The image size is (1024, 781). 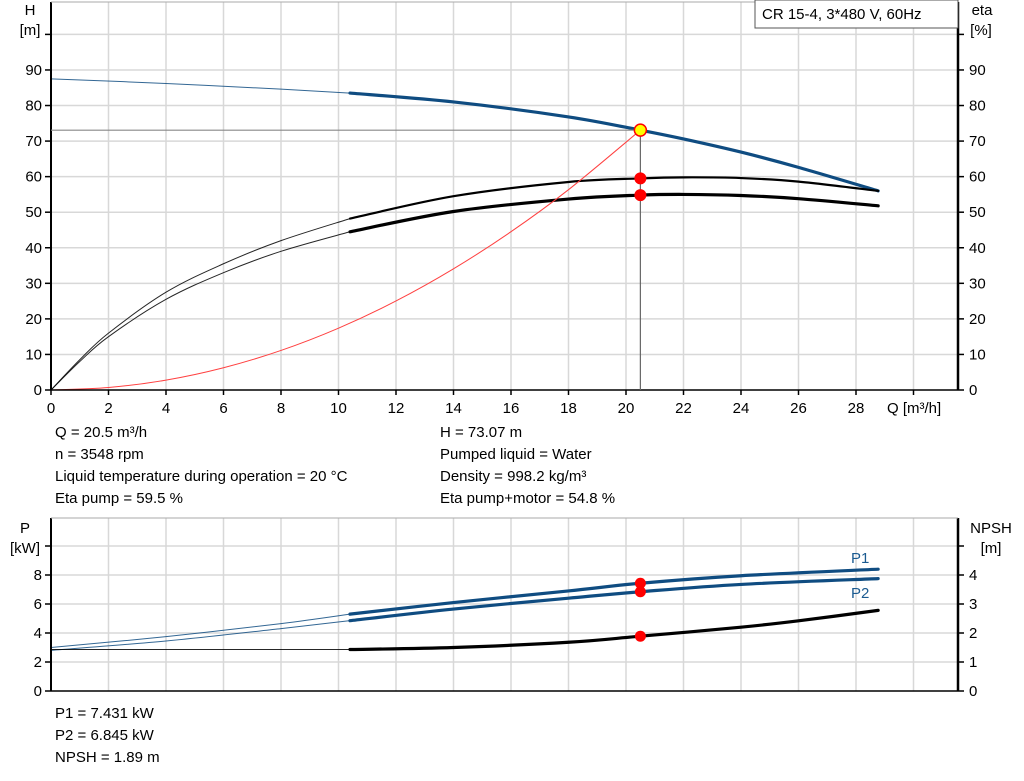 I want to click on eta-axis-label: eta, so click(x=983, y=10).